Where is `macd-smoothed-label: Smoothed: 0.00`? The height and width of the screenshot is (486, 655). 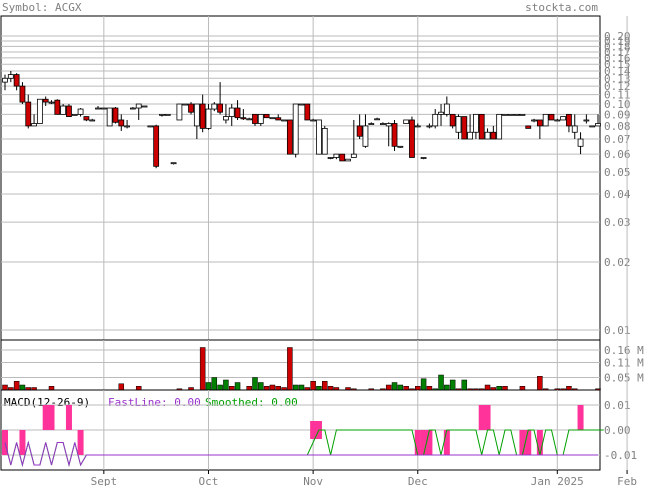
macd-smoothed-label: Smoothed: 0.00 is located at coordinates (251, 402).